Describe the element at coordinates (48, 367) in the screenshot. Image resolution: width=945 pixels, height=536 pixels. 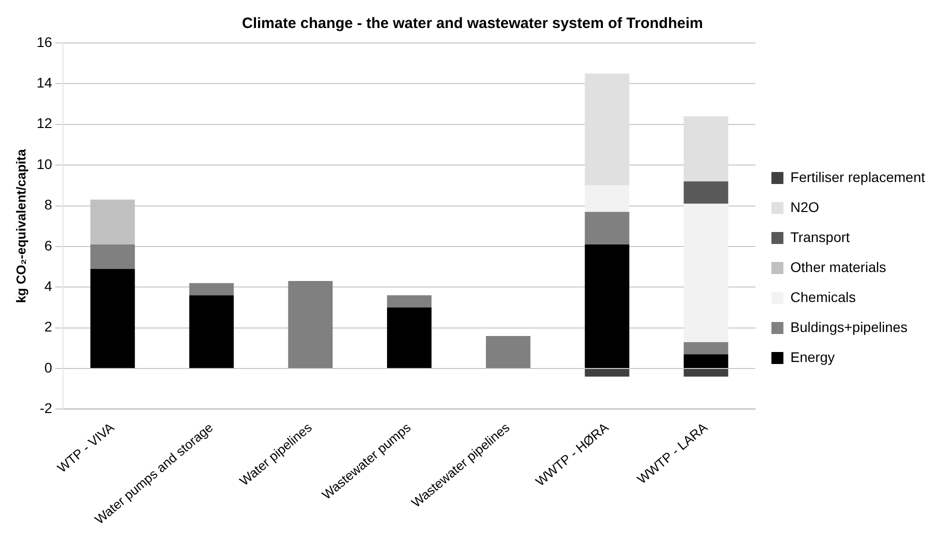
I see `y-tick-label: 0` at that location.